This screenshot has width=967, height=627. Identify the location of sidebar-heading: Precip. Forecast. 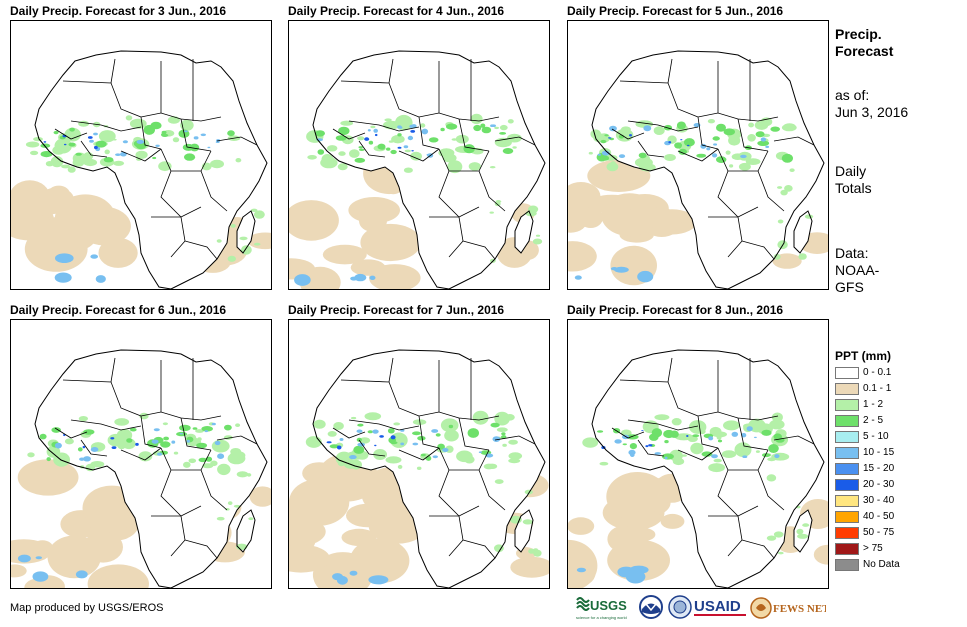
(864, 43).